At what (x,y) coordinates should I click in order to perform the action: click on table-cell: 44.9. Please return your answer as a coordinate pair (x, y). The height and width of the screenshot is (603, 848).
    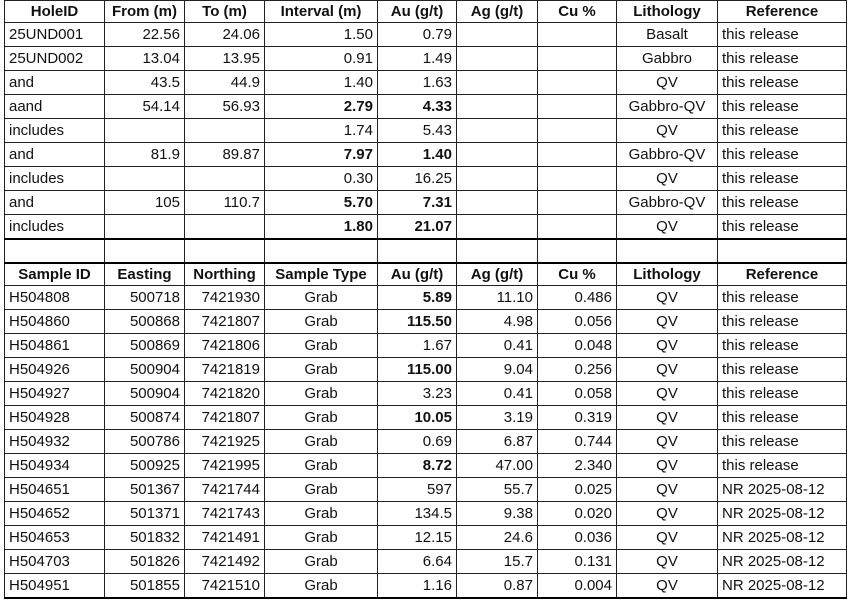
    Looking at the image, I should click on (224, 82).